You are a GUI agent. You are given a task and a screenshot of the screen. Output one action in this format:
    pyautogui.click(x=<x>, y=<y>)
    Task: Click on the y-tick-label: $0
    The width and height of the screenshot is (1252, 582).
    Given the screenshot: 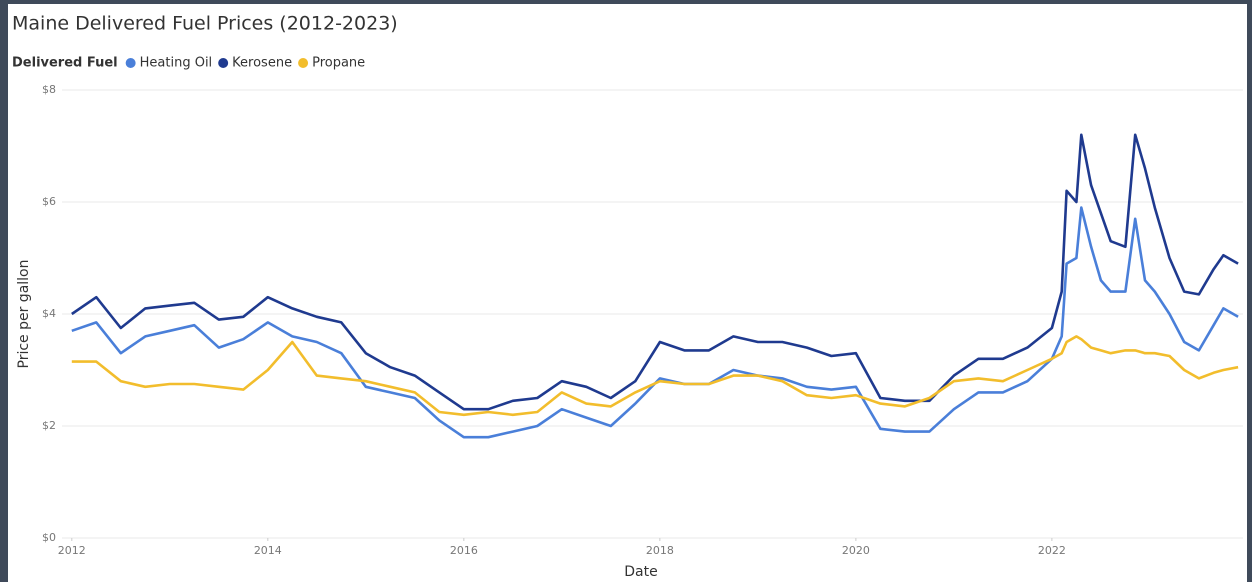 What is the action you would take?
    pyautogui.click(x=49, y=537)
    